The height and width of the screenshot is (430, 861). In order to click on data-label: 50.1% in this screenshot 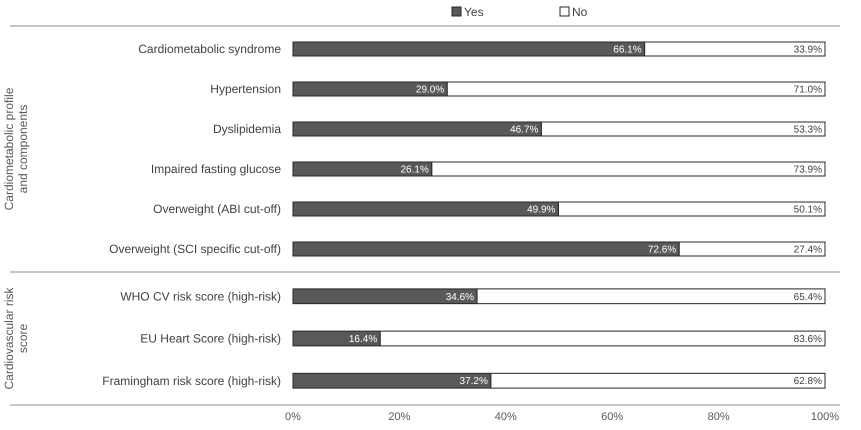, I will do `click(808, 210)`.